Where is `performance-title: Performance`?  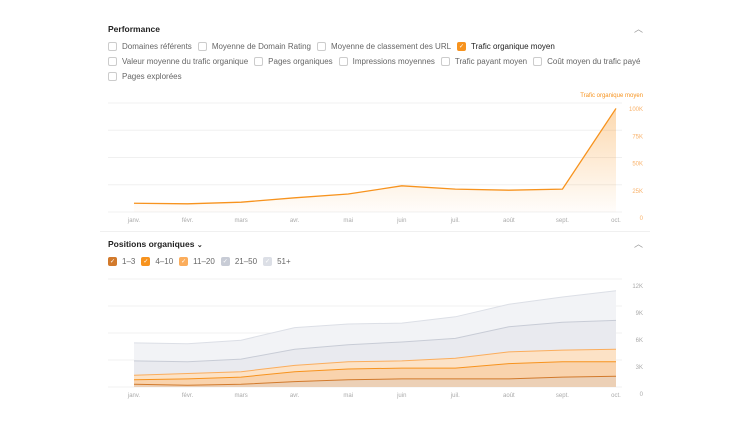
performance-title: Performance is located at coordinates (134, 29).